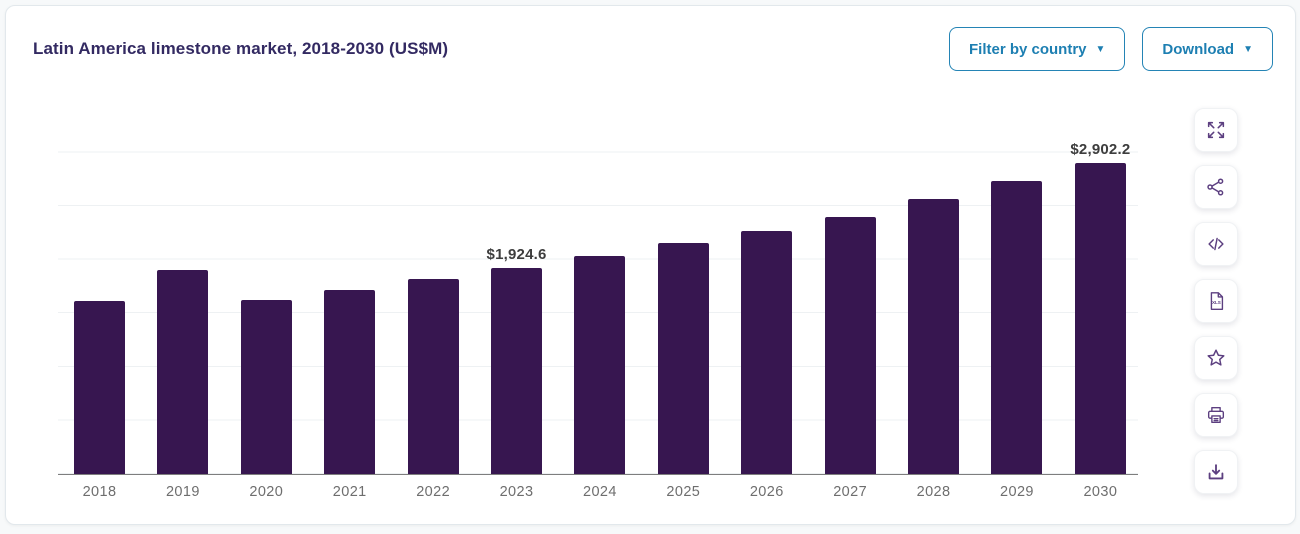 This screenshot has width=1300, height=534. Describe the element at coordinates (850, 345) in the screenshot. I see `bar-2027` at that location.